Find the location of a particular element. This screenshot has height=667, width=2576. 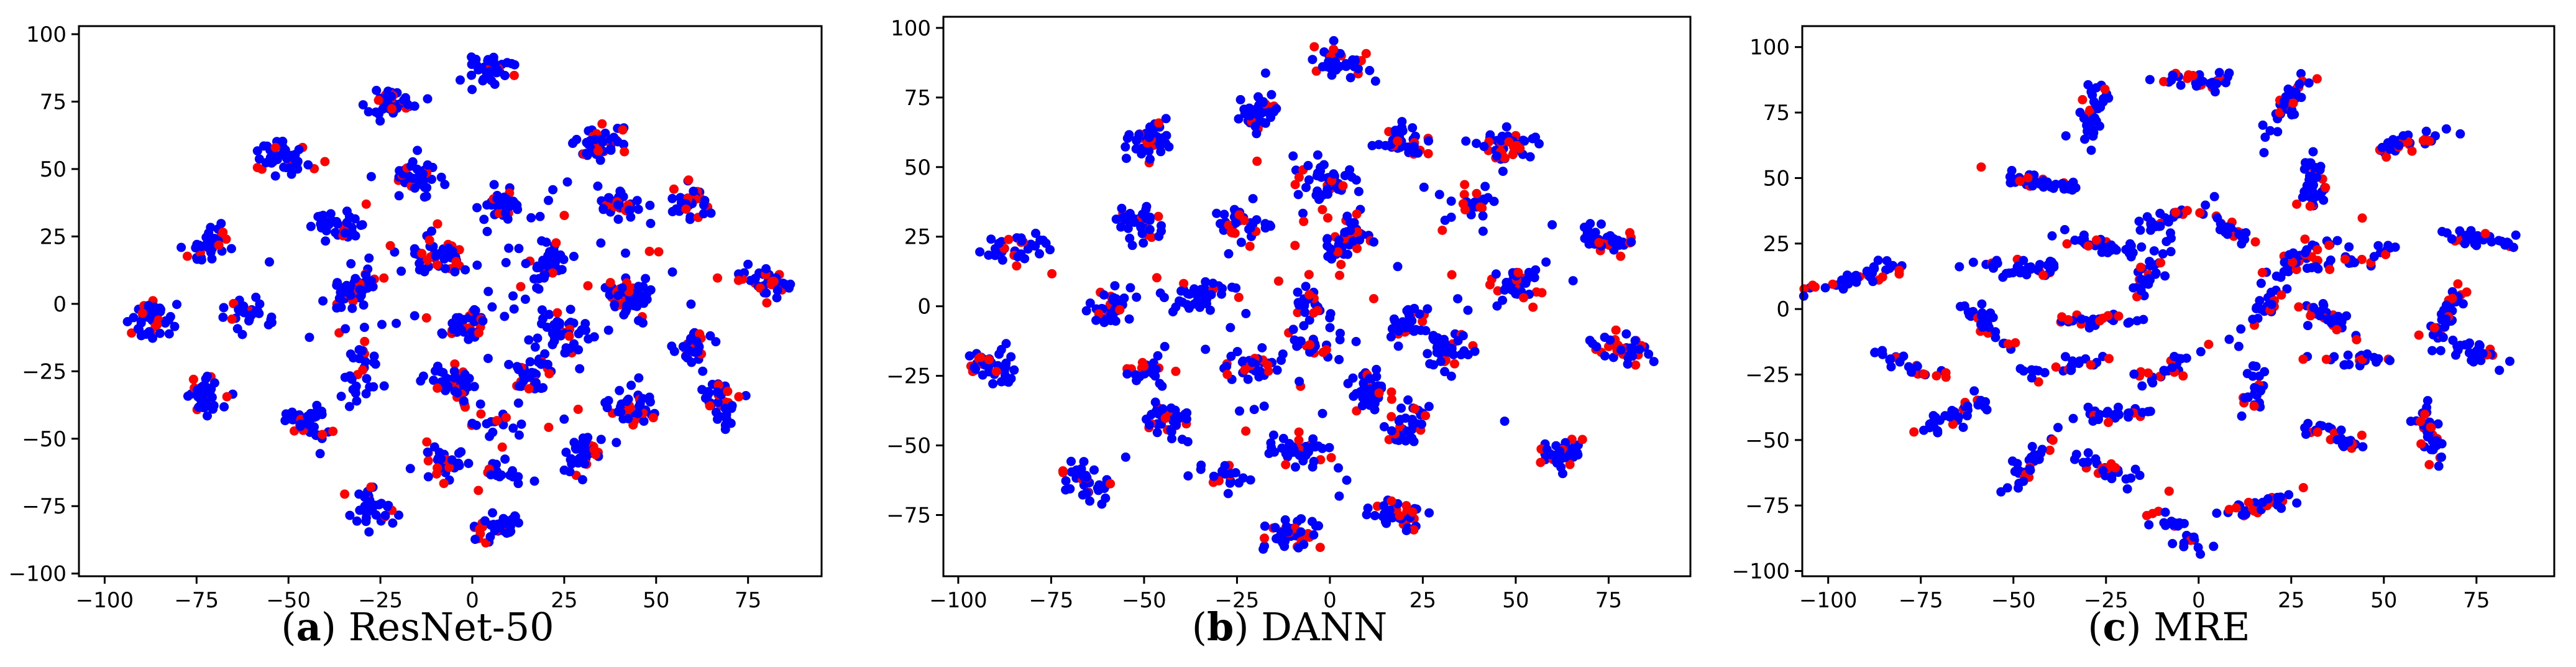

panel-c-point-c25 is located at coordinates (2247, 374).